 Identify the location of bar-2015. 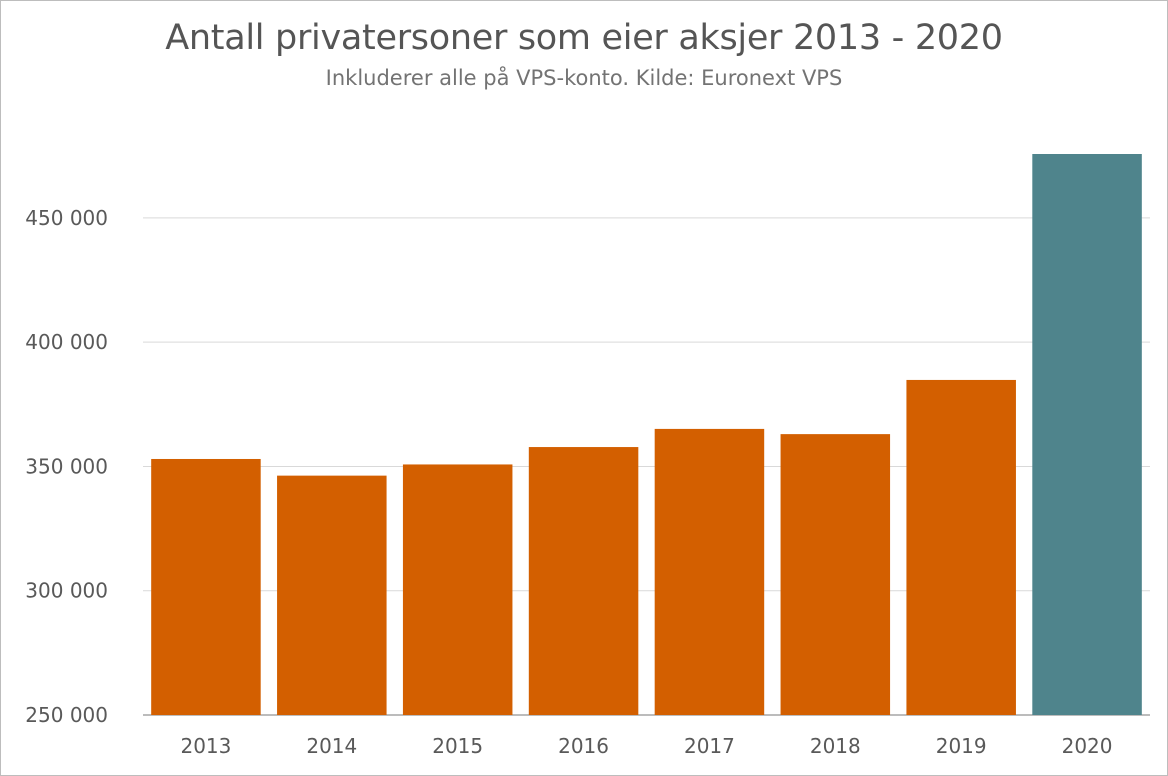
(457, 589).